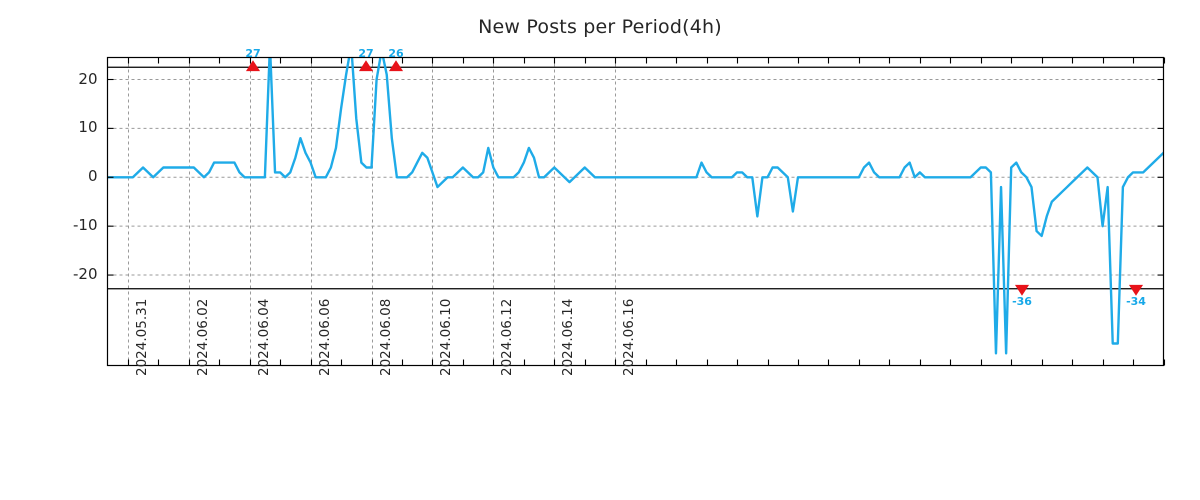  What do you see at coordinates (88, 78) in the screenshot?
I see `y-axis-tick-label: 20` at bounding box center [88, 78].